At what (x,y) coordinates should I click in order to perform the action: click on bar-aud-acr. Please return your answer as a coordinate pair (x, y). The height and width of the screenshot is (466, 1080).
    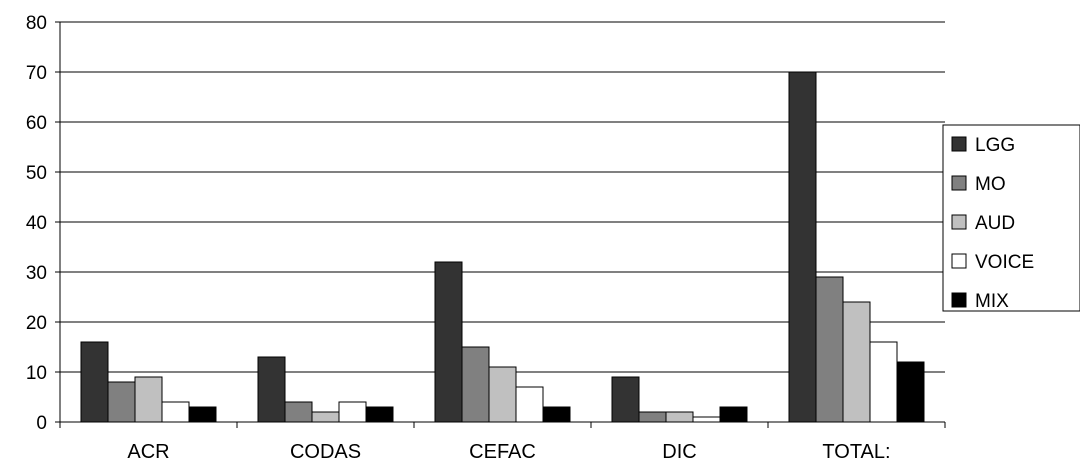
    Looking at the image, I should click on (148, 399).